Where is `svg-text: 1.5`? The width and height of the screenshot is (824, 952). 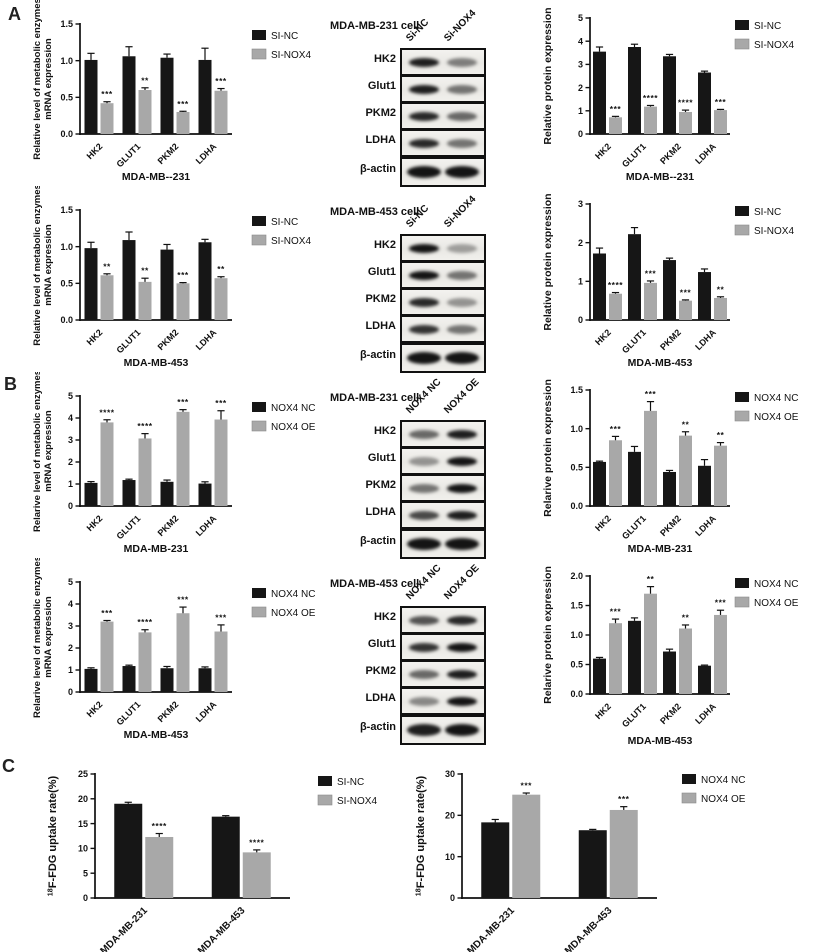
svg-text: 1.5 is located at coordinates (576, 606).